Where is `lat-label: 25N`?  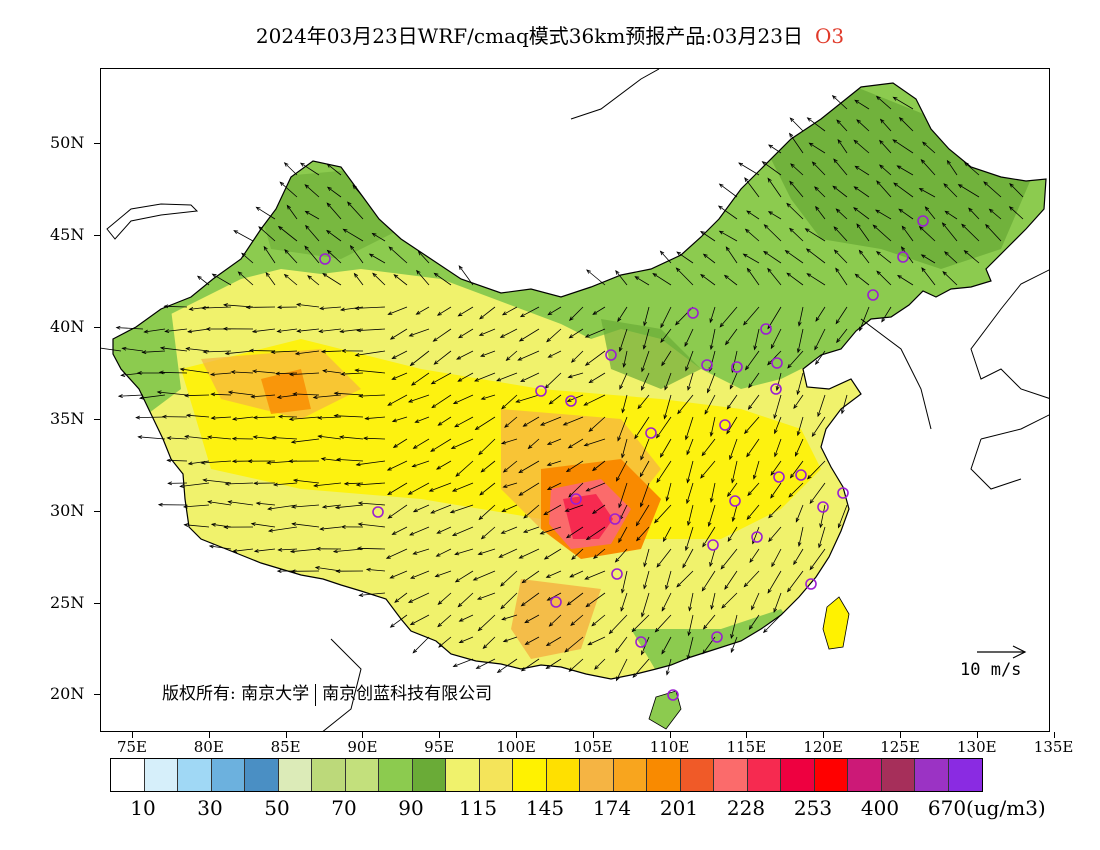
lat-label: 25N is located at coordinates (67, 602).